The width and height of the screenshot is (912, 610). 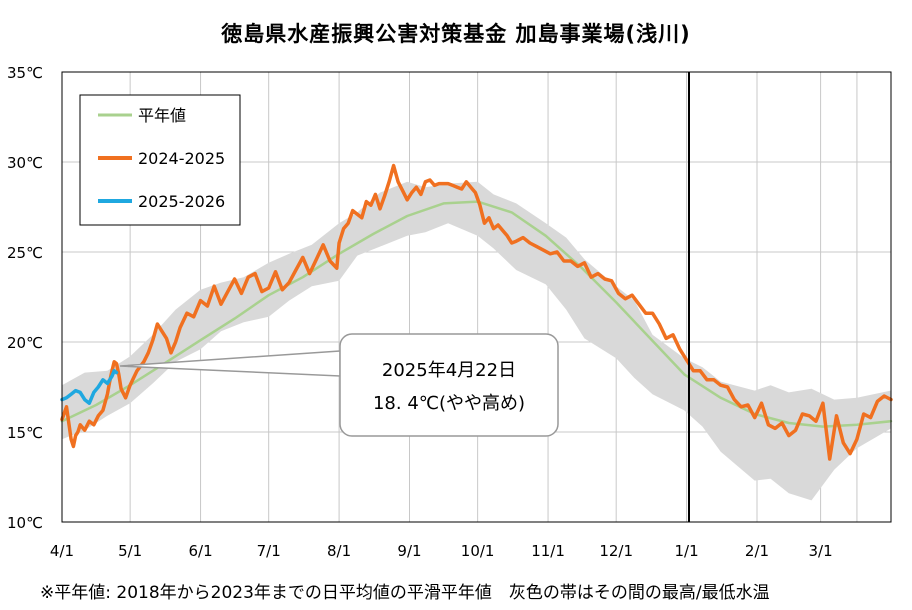 I want to click on y-tick-label: 20℃, so click(x=25, y=343).